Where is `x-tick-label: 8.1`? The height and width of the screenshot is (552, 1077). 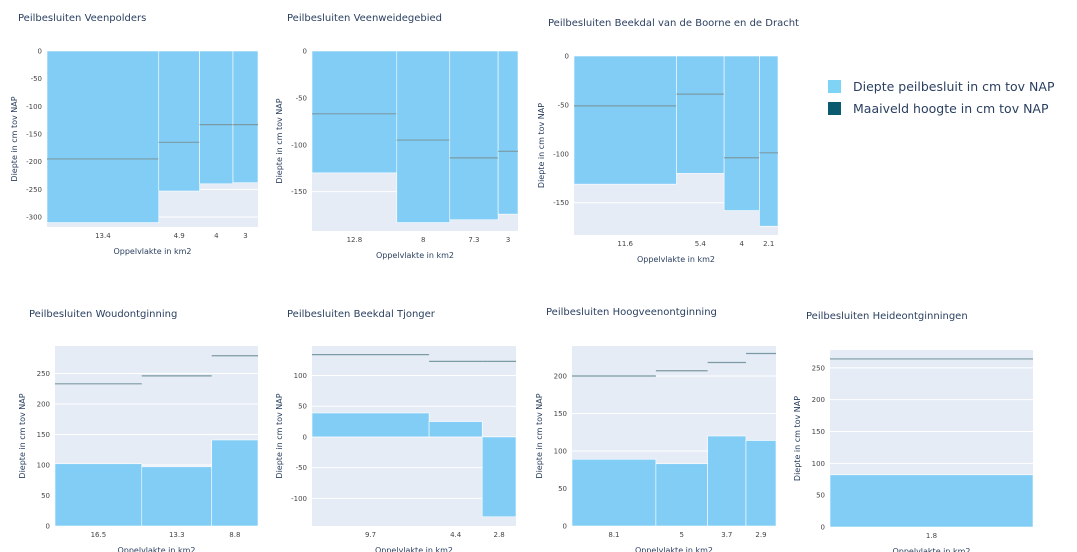 x-tick-label: 8.1 is located at coordinates (613, 535).